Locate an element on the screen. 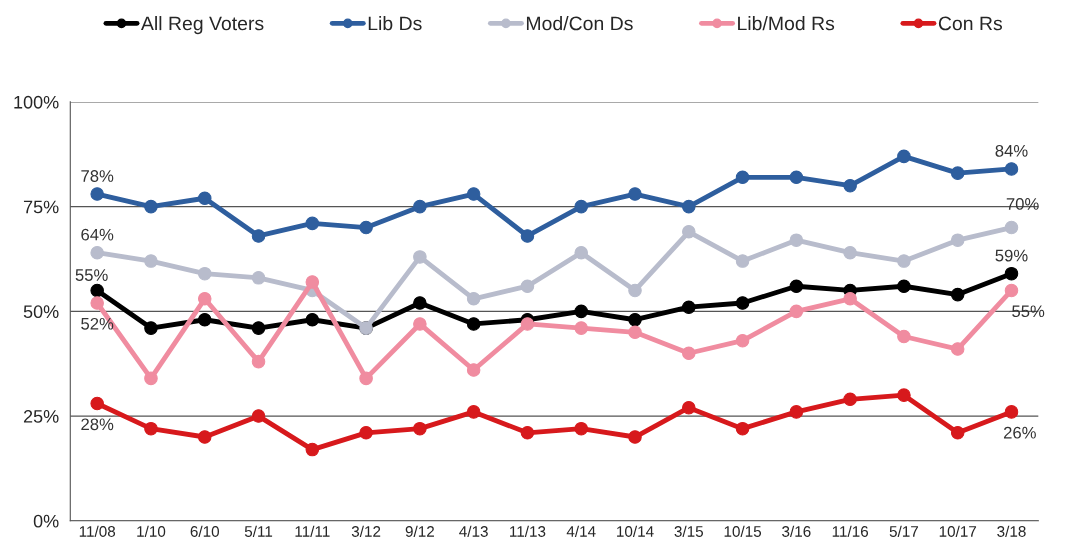 This screenshot has height=560, width=1065. legend-label: Lib Ds is located at coordinates (395, 23).